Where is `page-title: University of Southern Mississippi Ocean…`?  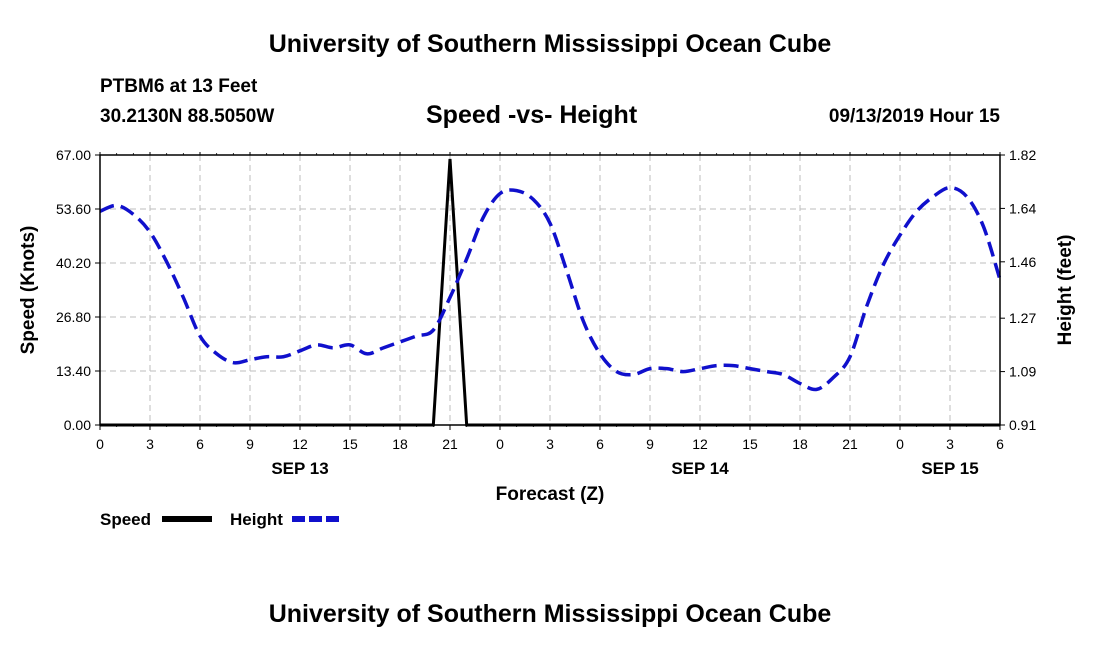 page-title: University of Southern Mississippi Ocean… is located at coordinates (550, 44).